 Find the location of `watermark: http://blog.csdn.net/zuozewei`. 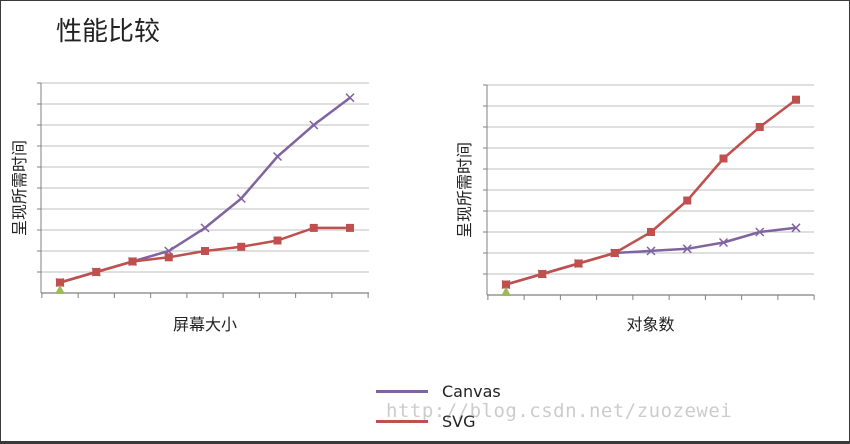

watermark: http://blog.csdn.net/zuozewei is located at coordinates (559, 411).